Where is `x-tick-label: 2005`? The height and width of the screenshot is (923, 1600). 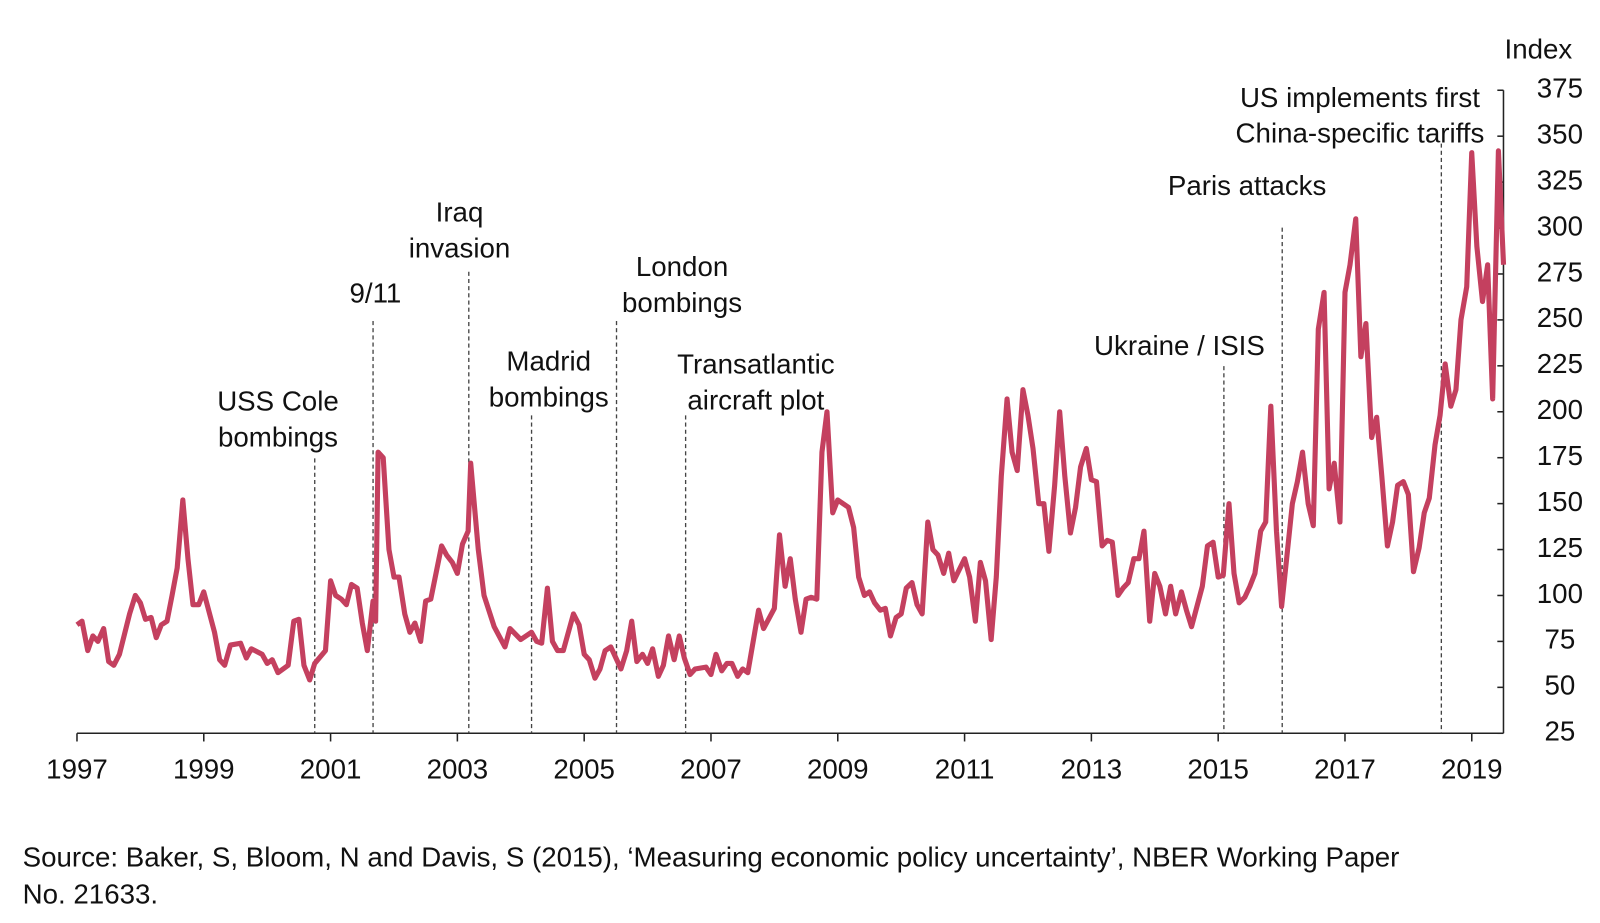 x-tick-label: 2005 is located at coordinates (584, 769).